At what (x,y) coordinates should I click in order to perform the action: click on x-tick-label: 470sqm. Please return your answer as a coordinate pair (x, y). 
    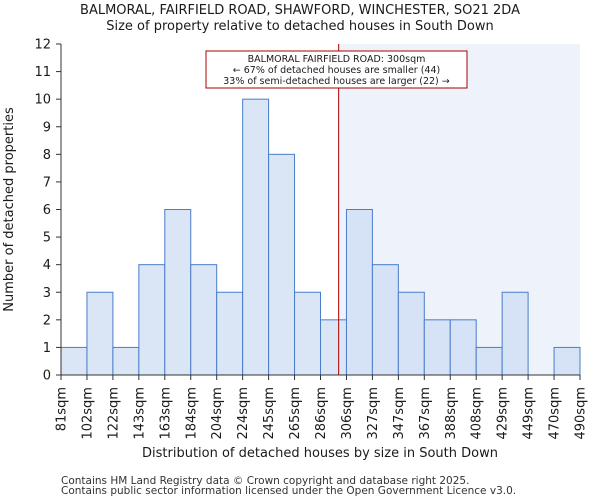
    Looking at the image, I should click on (555, 413).